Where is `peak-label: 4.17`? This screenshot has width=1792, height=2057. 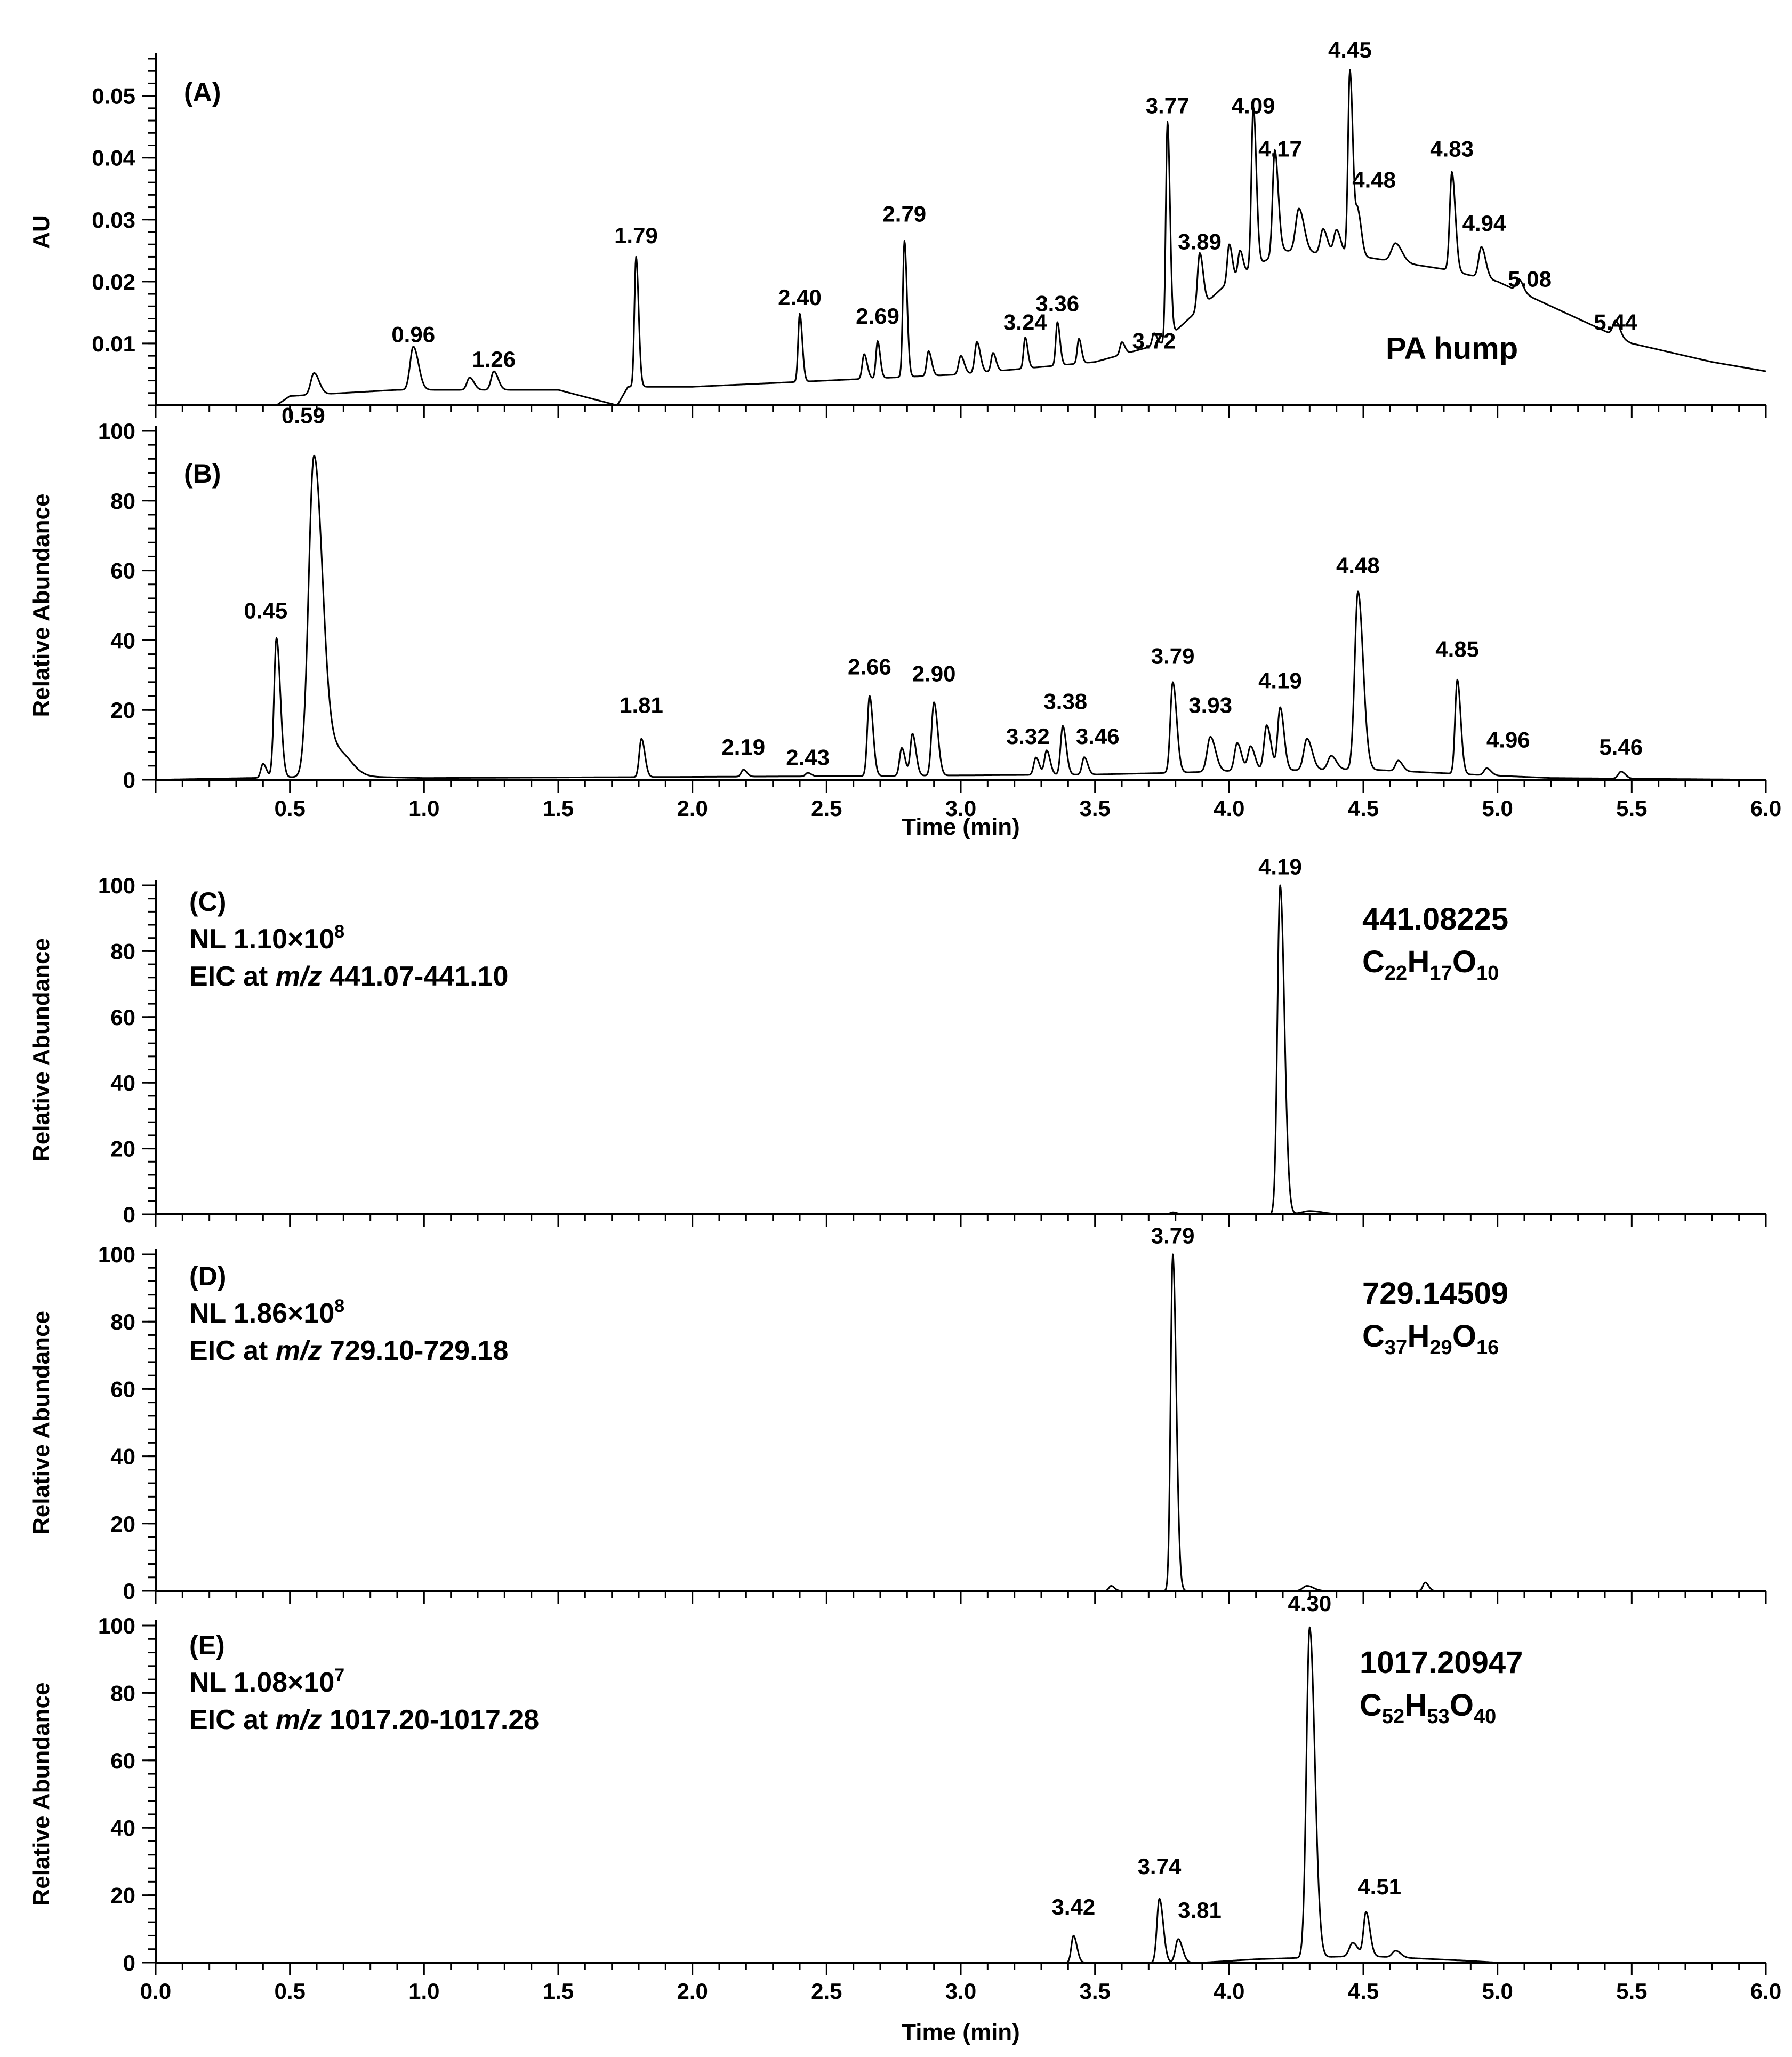 peak-label: 4.17 is located at coordinates (1280, 149).